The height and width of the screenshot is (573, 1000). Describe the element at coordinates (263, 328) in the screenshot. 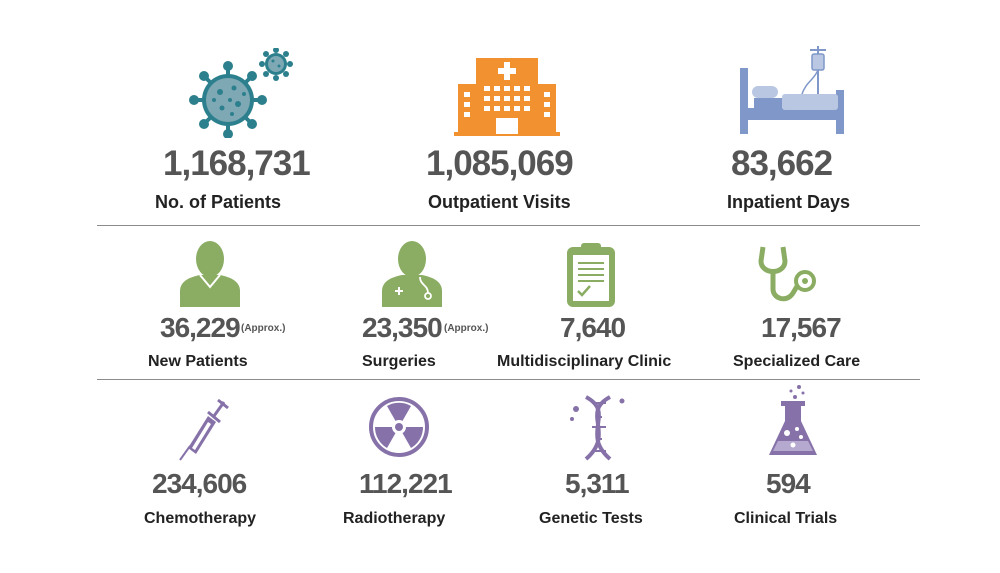

I see `new-patients-approx: (Approx.)` at that location.